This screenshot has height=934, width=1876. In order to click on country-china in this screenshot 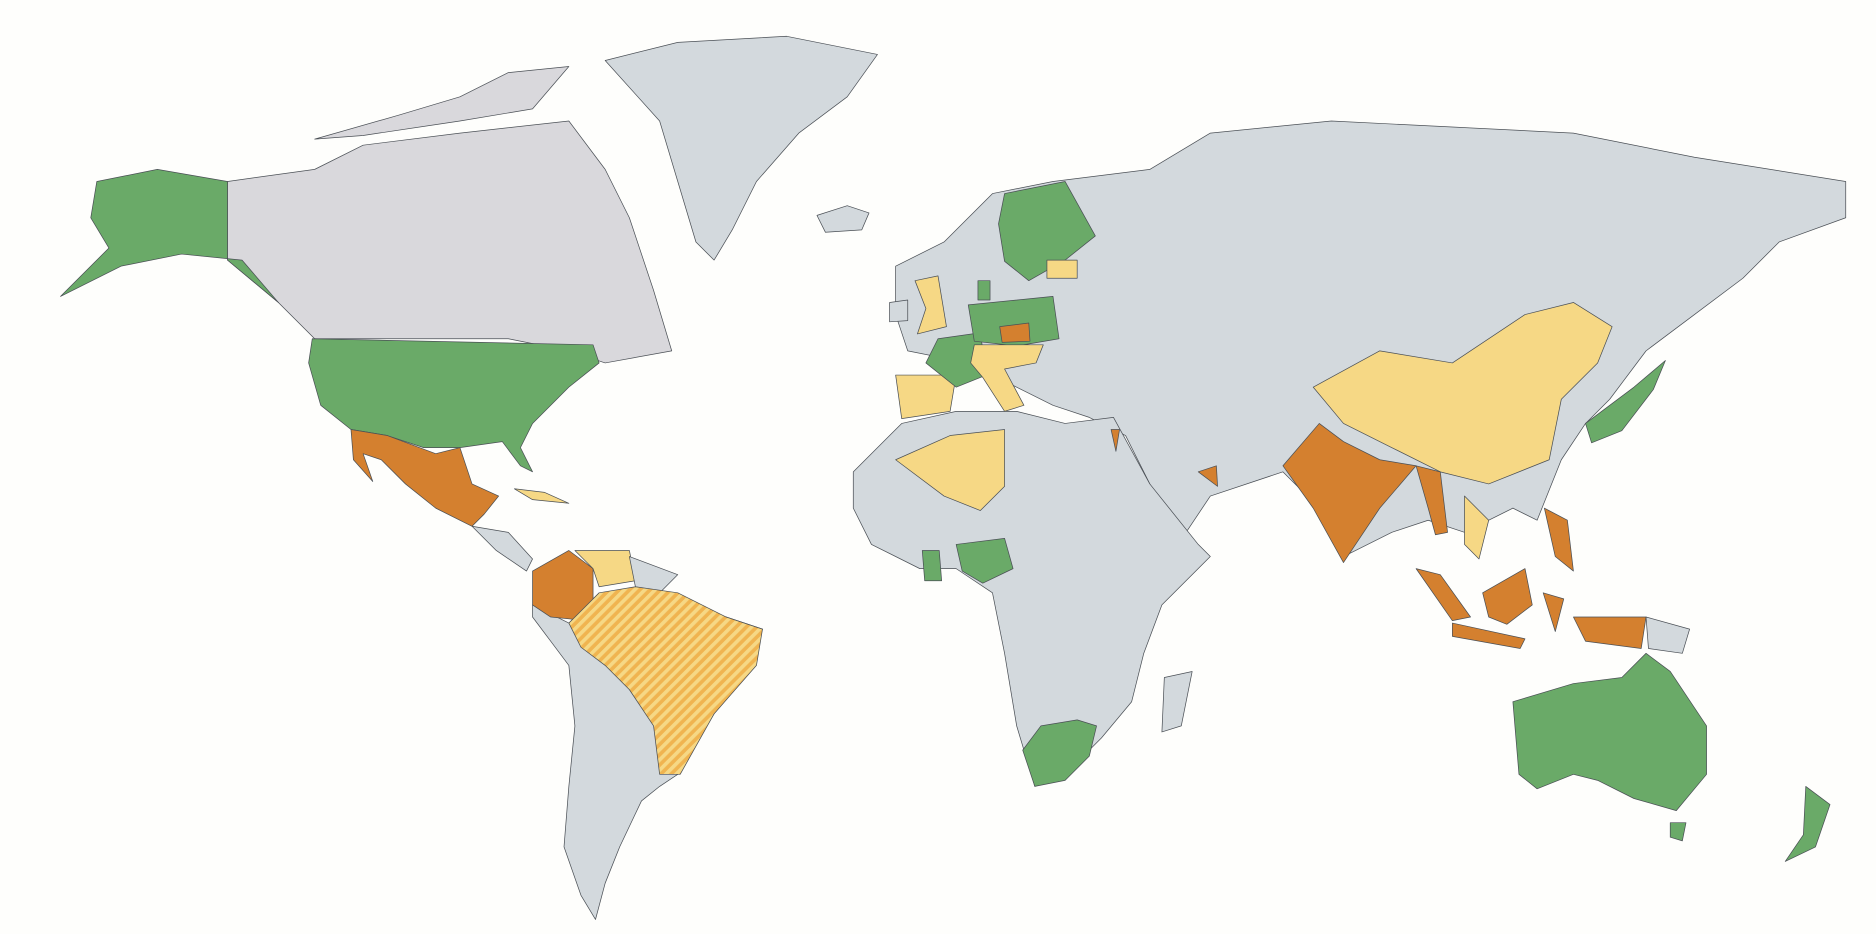, I will do `click(1462, 393)`.